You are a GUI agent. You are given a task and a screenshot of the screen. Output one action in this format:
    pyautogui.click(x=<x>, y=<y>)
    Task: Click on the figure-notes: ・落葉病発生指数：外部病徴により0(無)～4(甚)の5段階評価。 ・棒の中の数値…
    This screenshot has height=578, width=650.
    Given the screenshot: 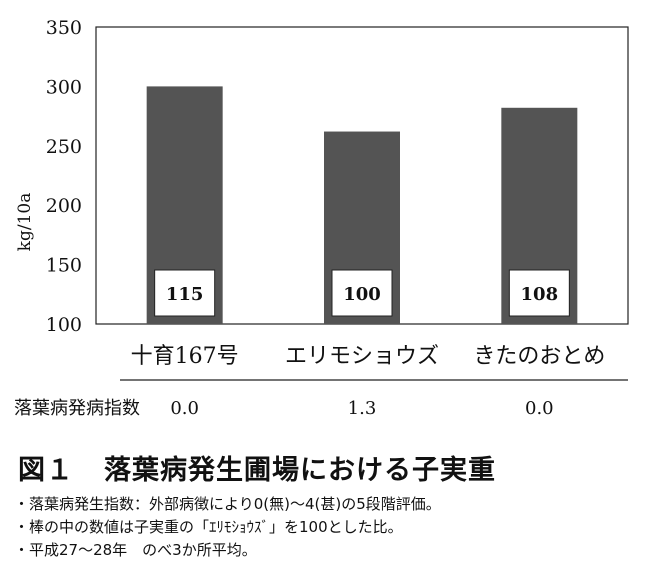 What is the action you would take?
    pyautogui.click(x=227, y=527)
    